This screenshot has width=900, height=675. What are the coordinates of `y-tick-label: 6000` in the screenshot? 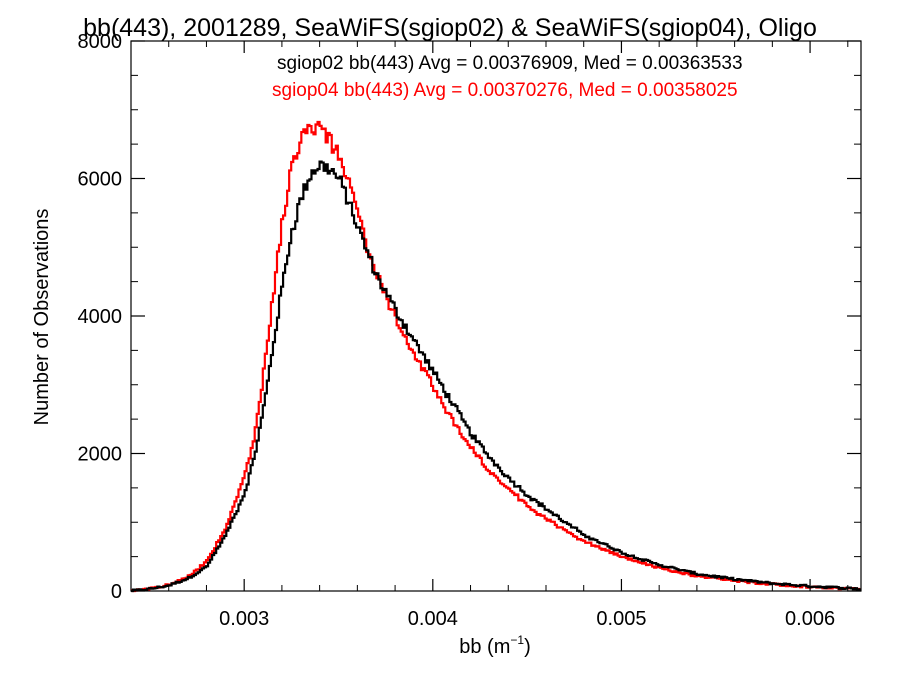 It's located at (100, 180).